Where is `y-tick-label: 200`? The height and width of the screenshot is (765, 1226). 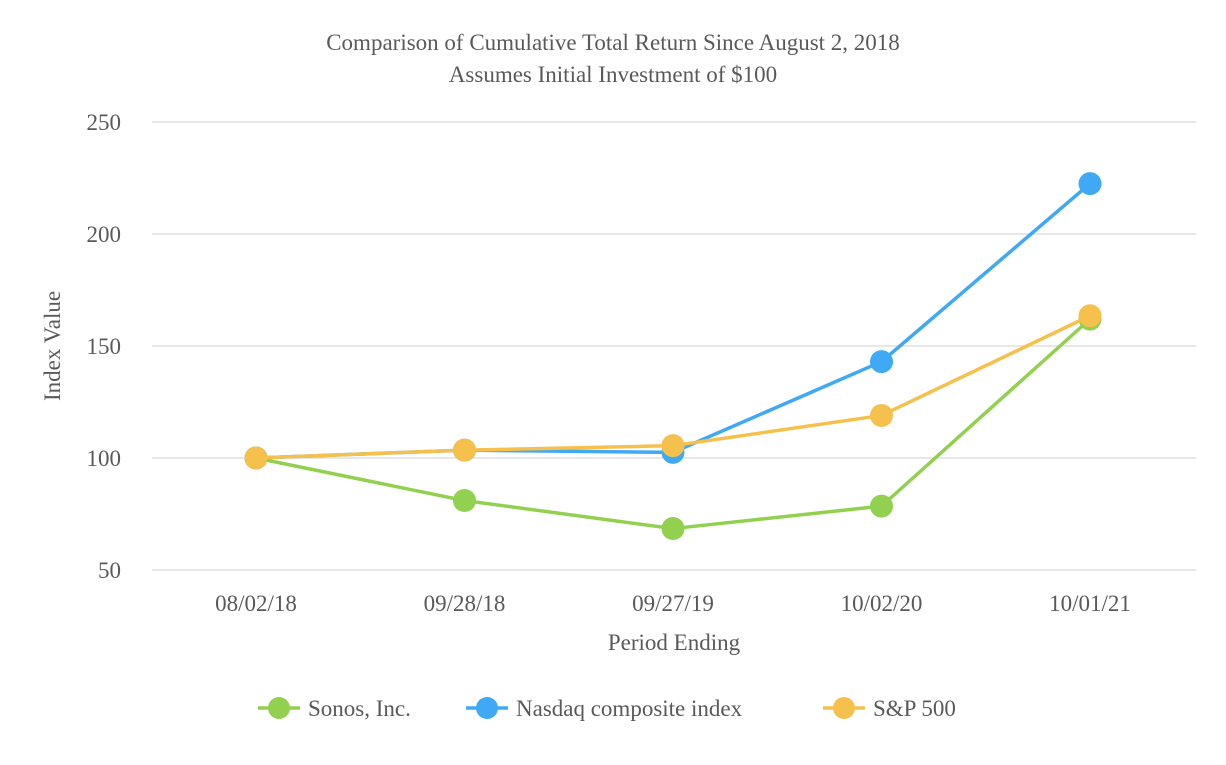 y-tick-label: 200 is located at coordinates (104, 234).